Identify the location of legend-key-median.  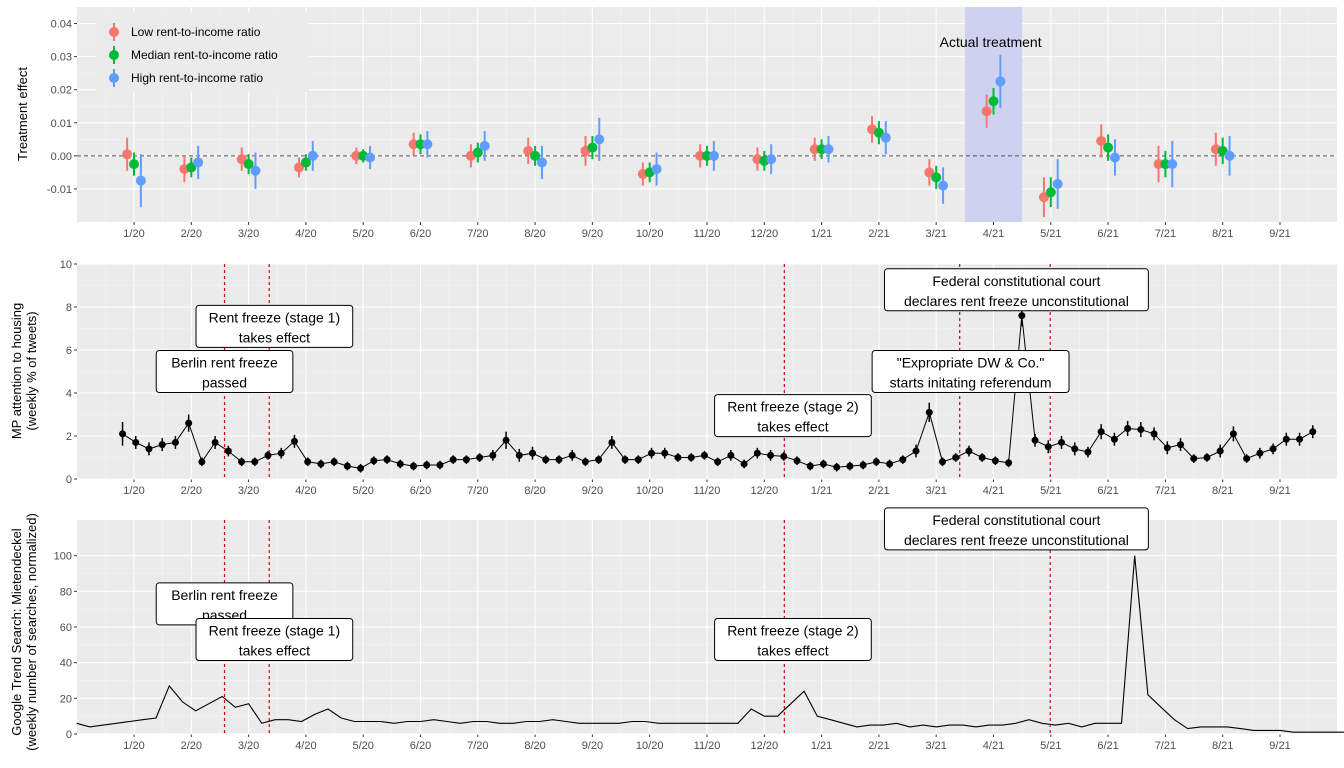
(114, 55).